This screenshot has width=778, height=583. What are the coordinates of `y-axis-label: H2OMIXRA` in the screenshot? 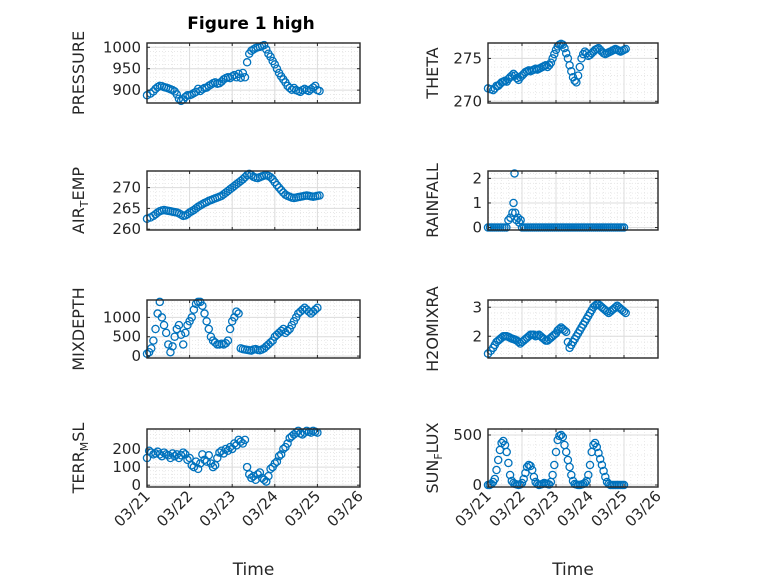 It's located at (432, 329).